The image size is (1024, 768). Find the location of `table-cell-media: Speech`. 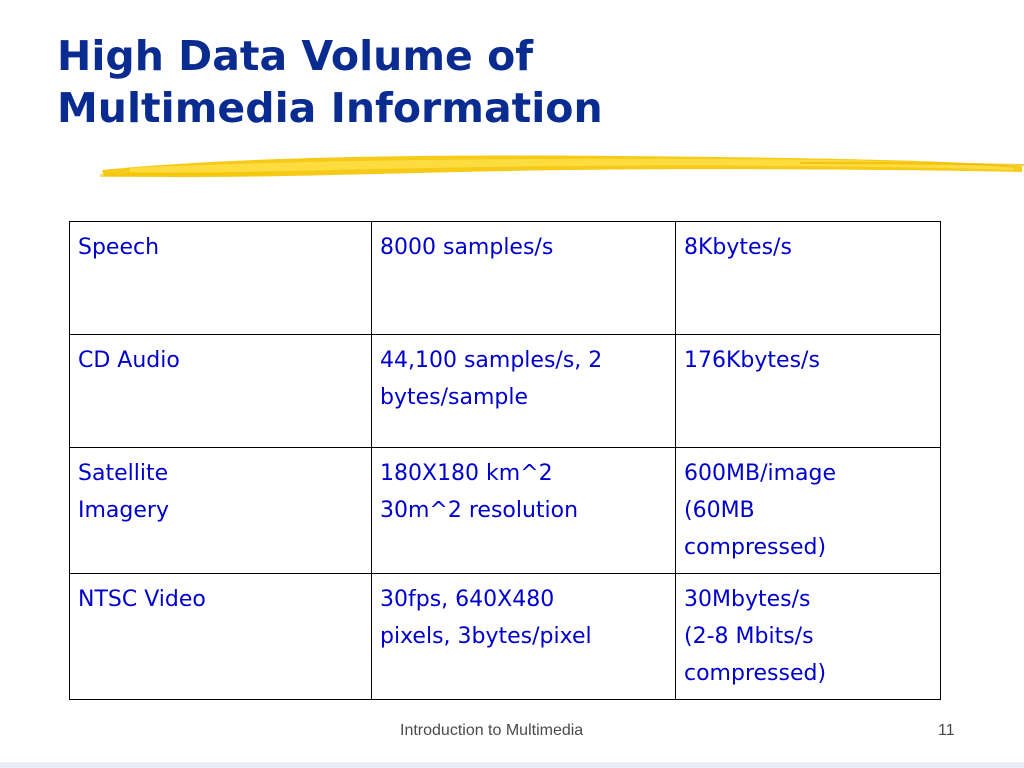

table-cell-media: Speech is located at coordinates (220, 278).